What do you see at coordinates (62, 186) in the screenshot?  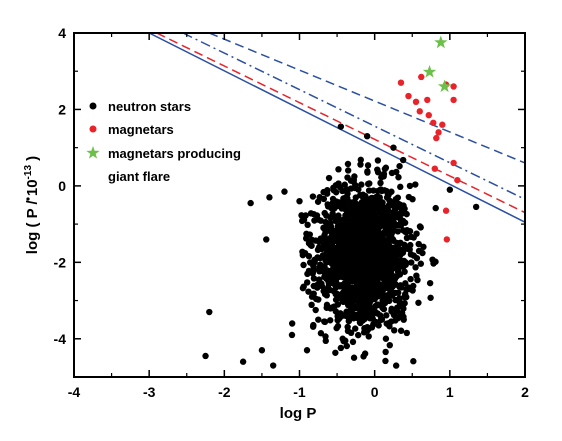 I see `y-tick-label: 0` at bounding box center [62, 186].